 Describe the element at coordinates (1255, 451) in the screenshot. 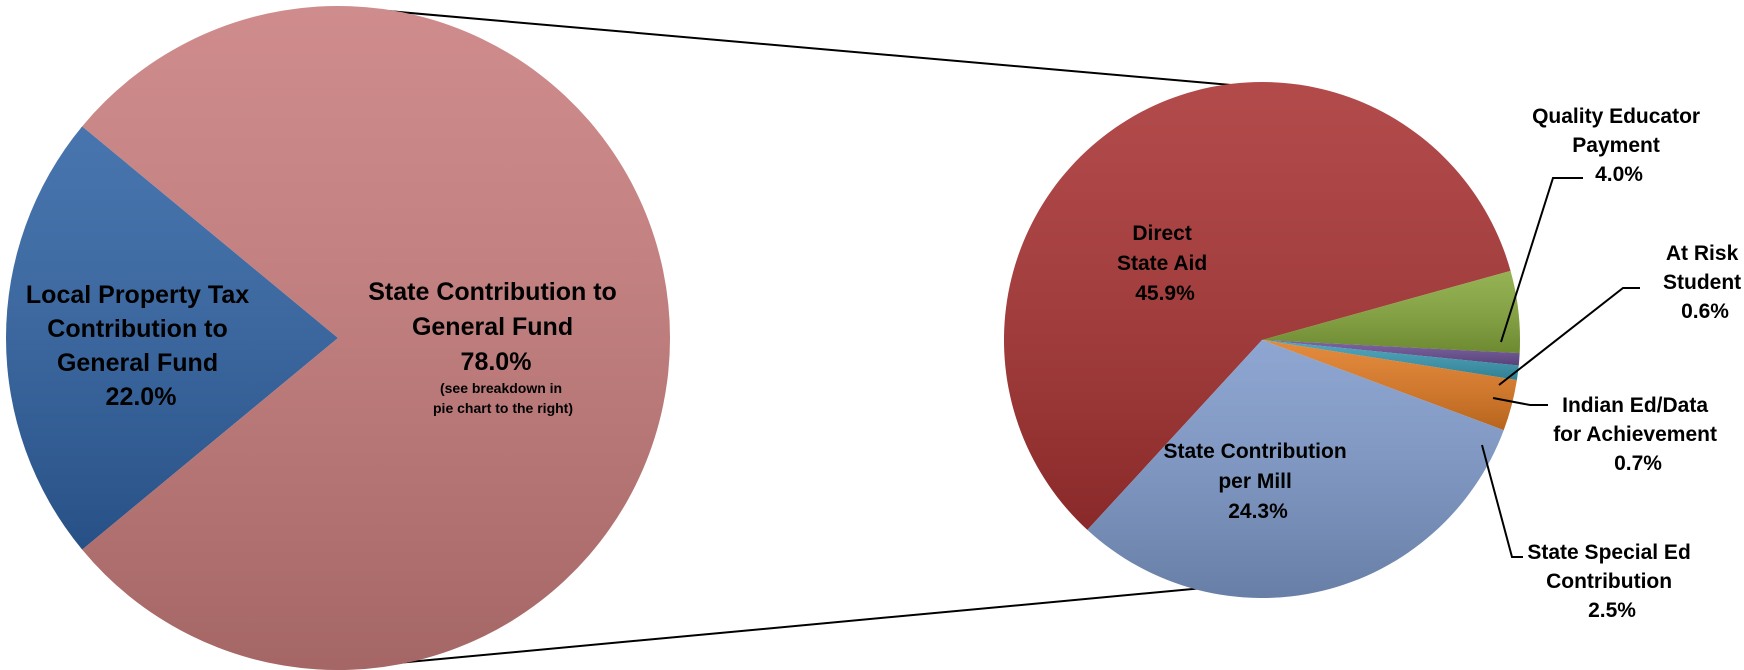

I see `state-per-mill-label-line-1: State Contribution` at that location.